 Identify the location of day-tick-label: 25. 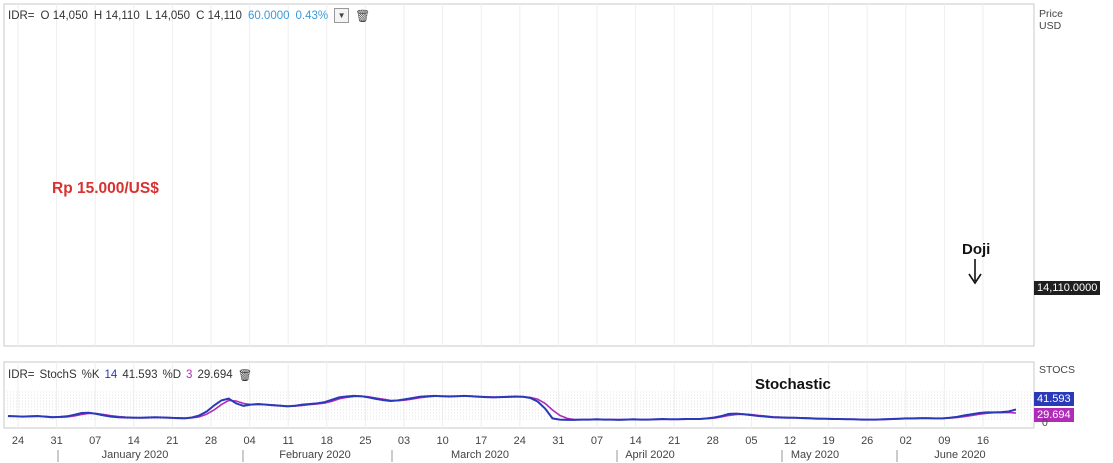
(365, 441).